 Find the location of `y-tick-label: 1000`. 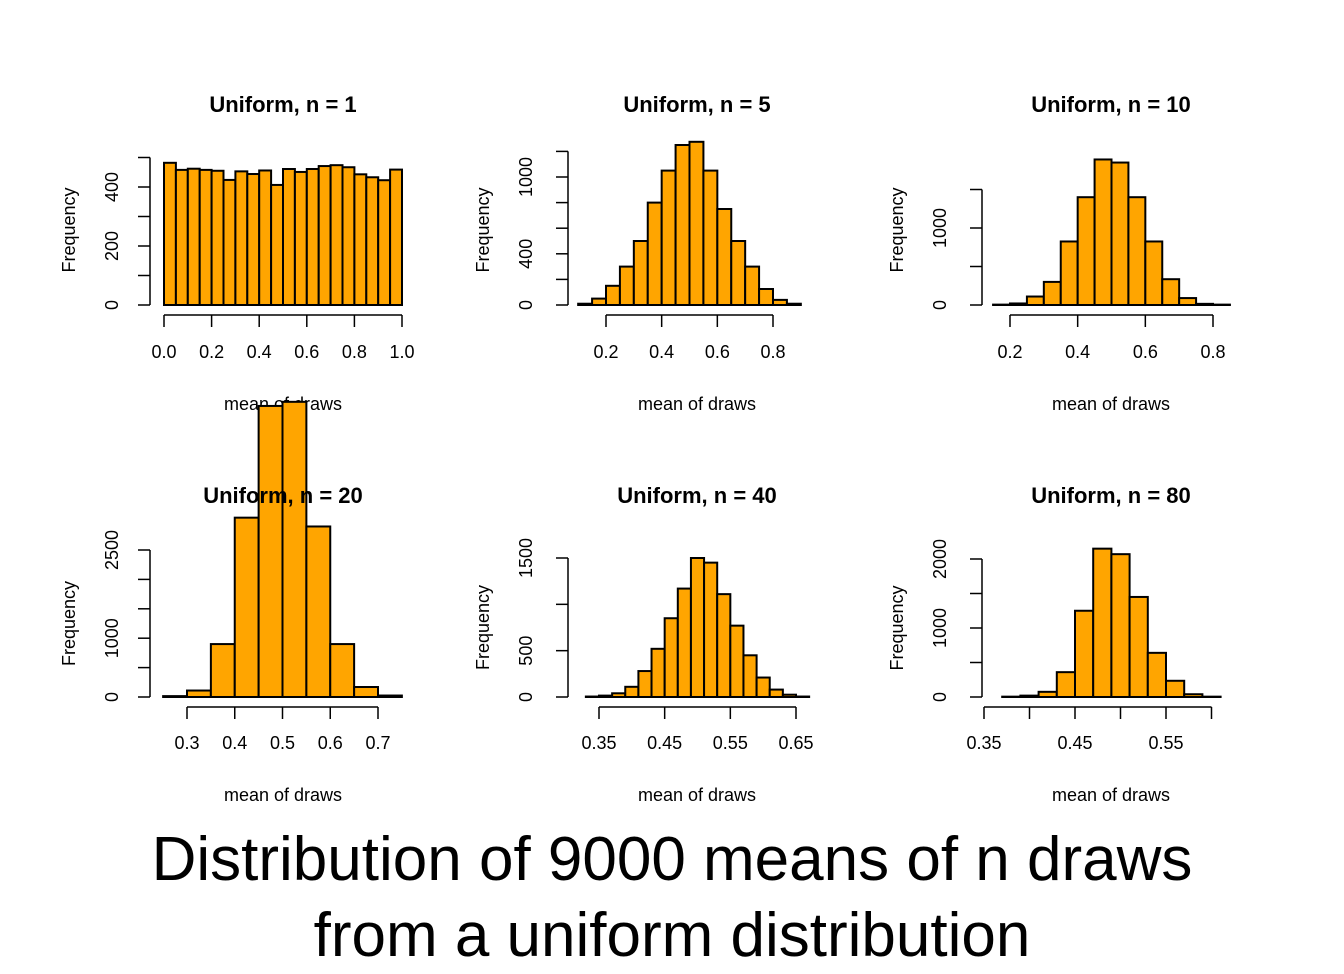

y-tick-label: 1000 is located at coordinates (526, 177).